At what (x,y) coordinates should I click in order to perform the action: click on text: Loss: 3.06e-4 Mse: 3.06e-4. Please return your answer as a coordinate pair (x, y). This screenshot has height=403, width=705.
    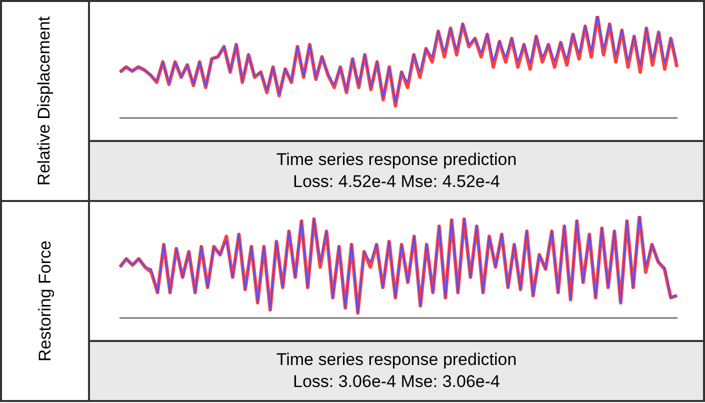
    Looking at the image, I should click on (396, 382).